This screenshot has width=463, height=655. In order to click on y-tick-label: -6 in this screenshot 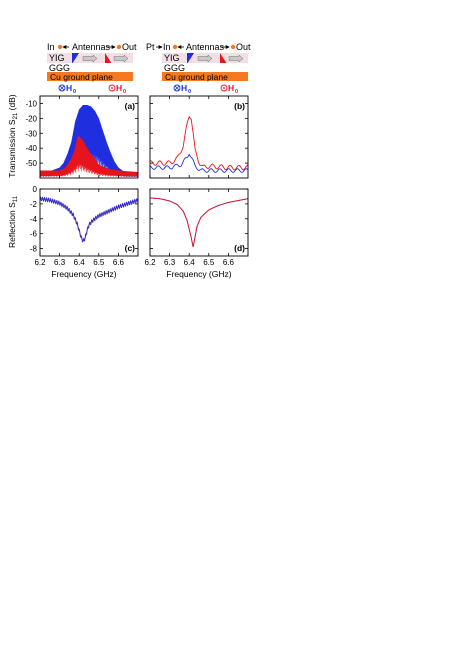, I will do `click(34, 234)`.